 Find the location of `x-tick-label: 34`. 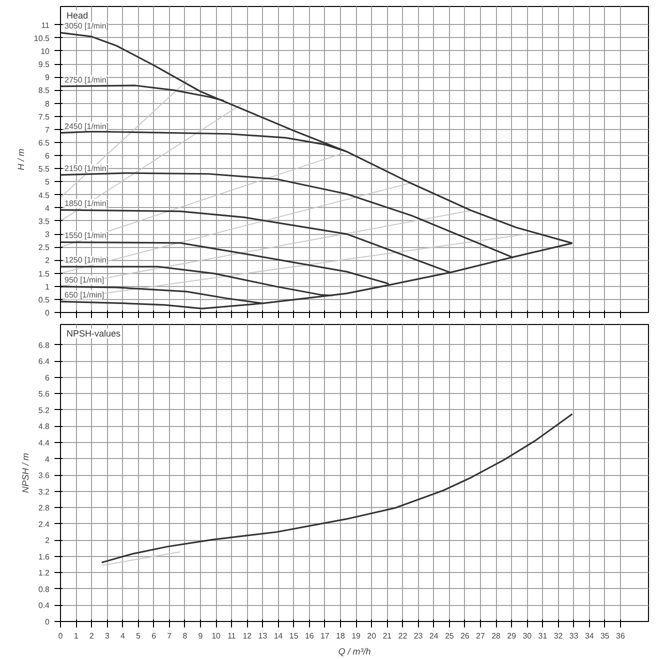

x-tick-label: 34 is located at coordinates (589, 636).